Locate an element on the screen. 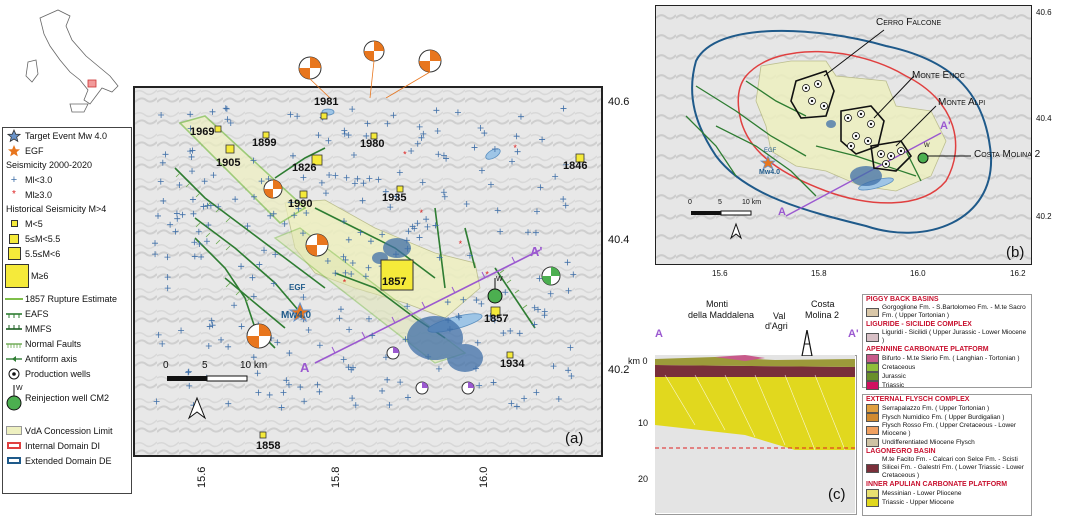 Image resolution: width=1065 pixels, height=522 pixels. egf-label-b: EGF is located at coordinates (770, 151).